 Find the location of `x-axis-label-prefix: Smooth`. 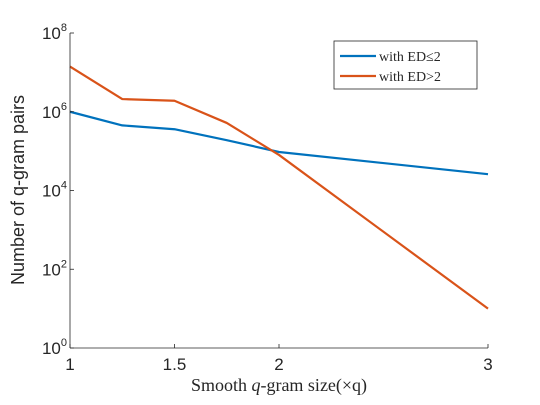

x-axis-label-prefix: Smooth is located at coordinates (221, 385).